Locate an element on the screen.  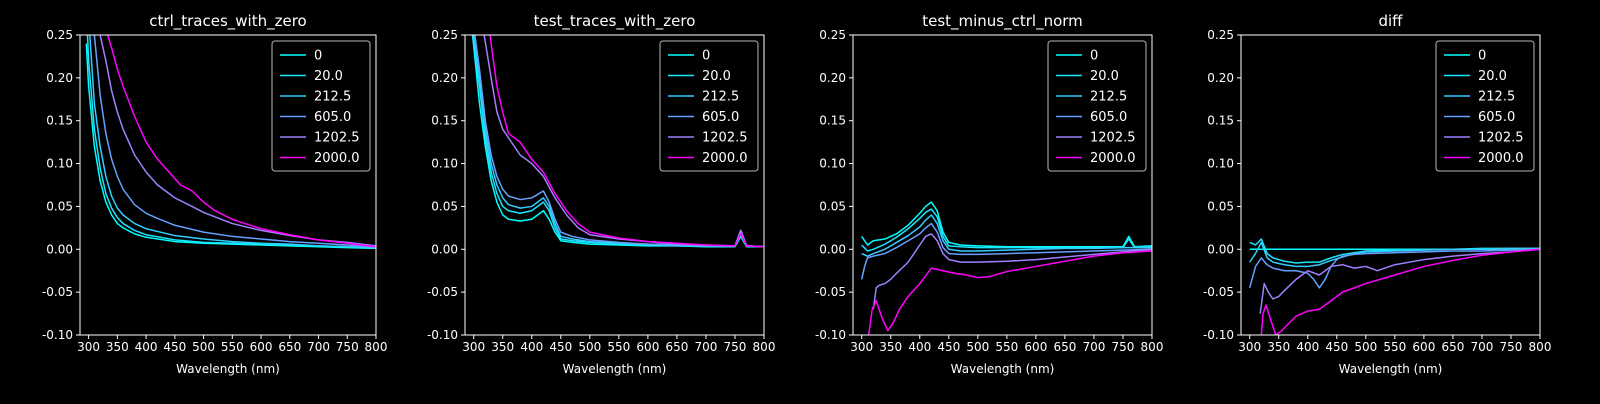
chart-title: diff is located at coordinates (1390, 21).